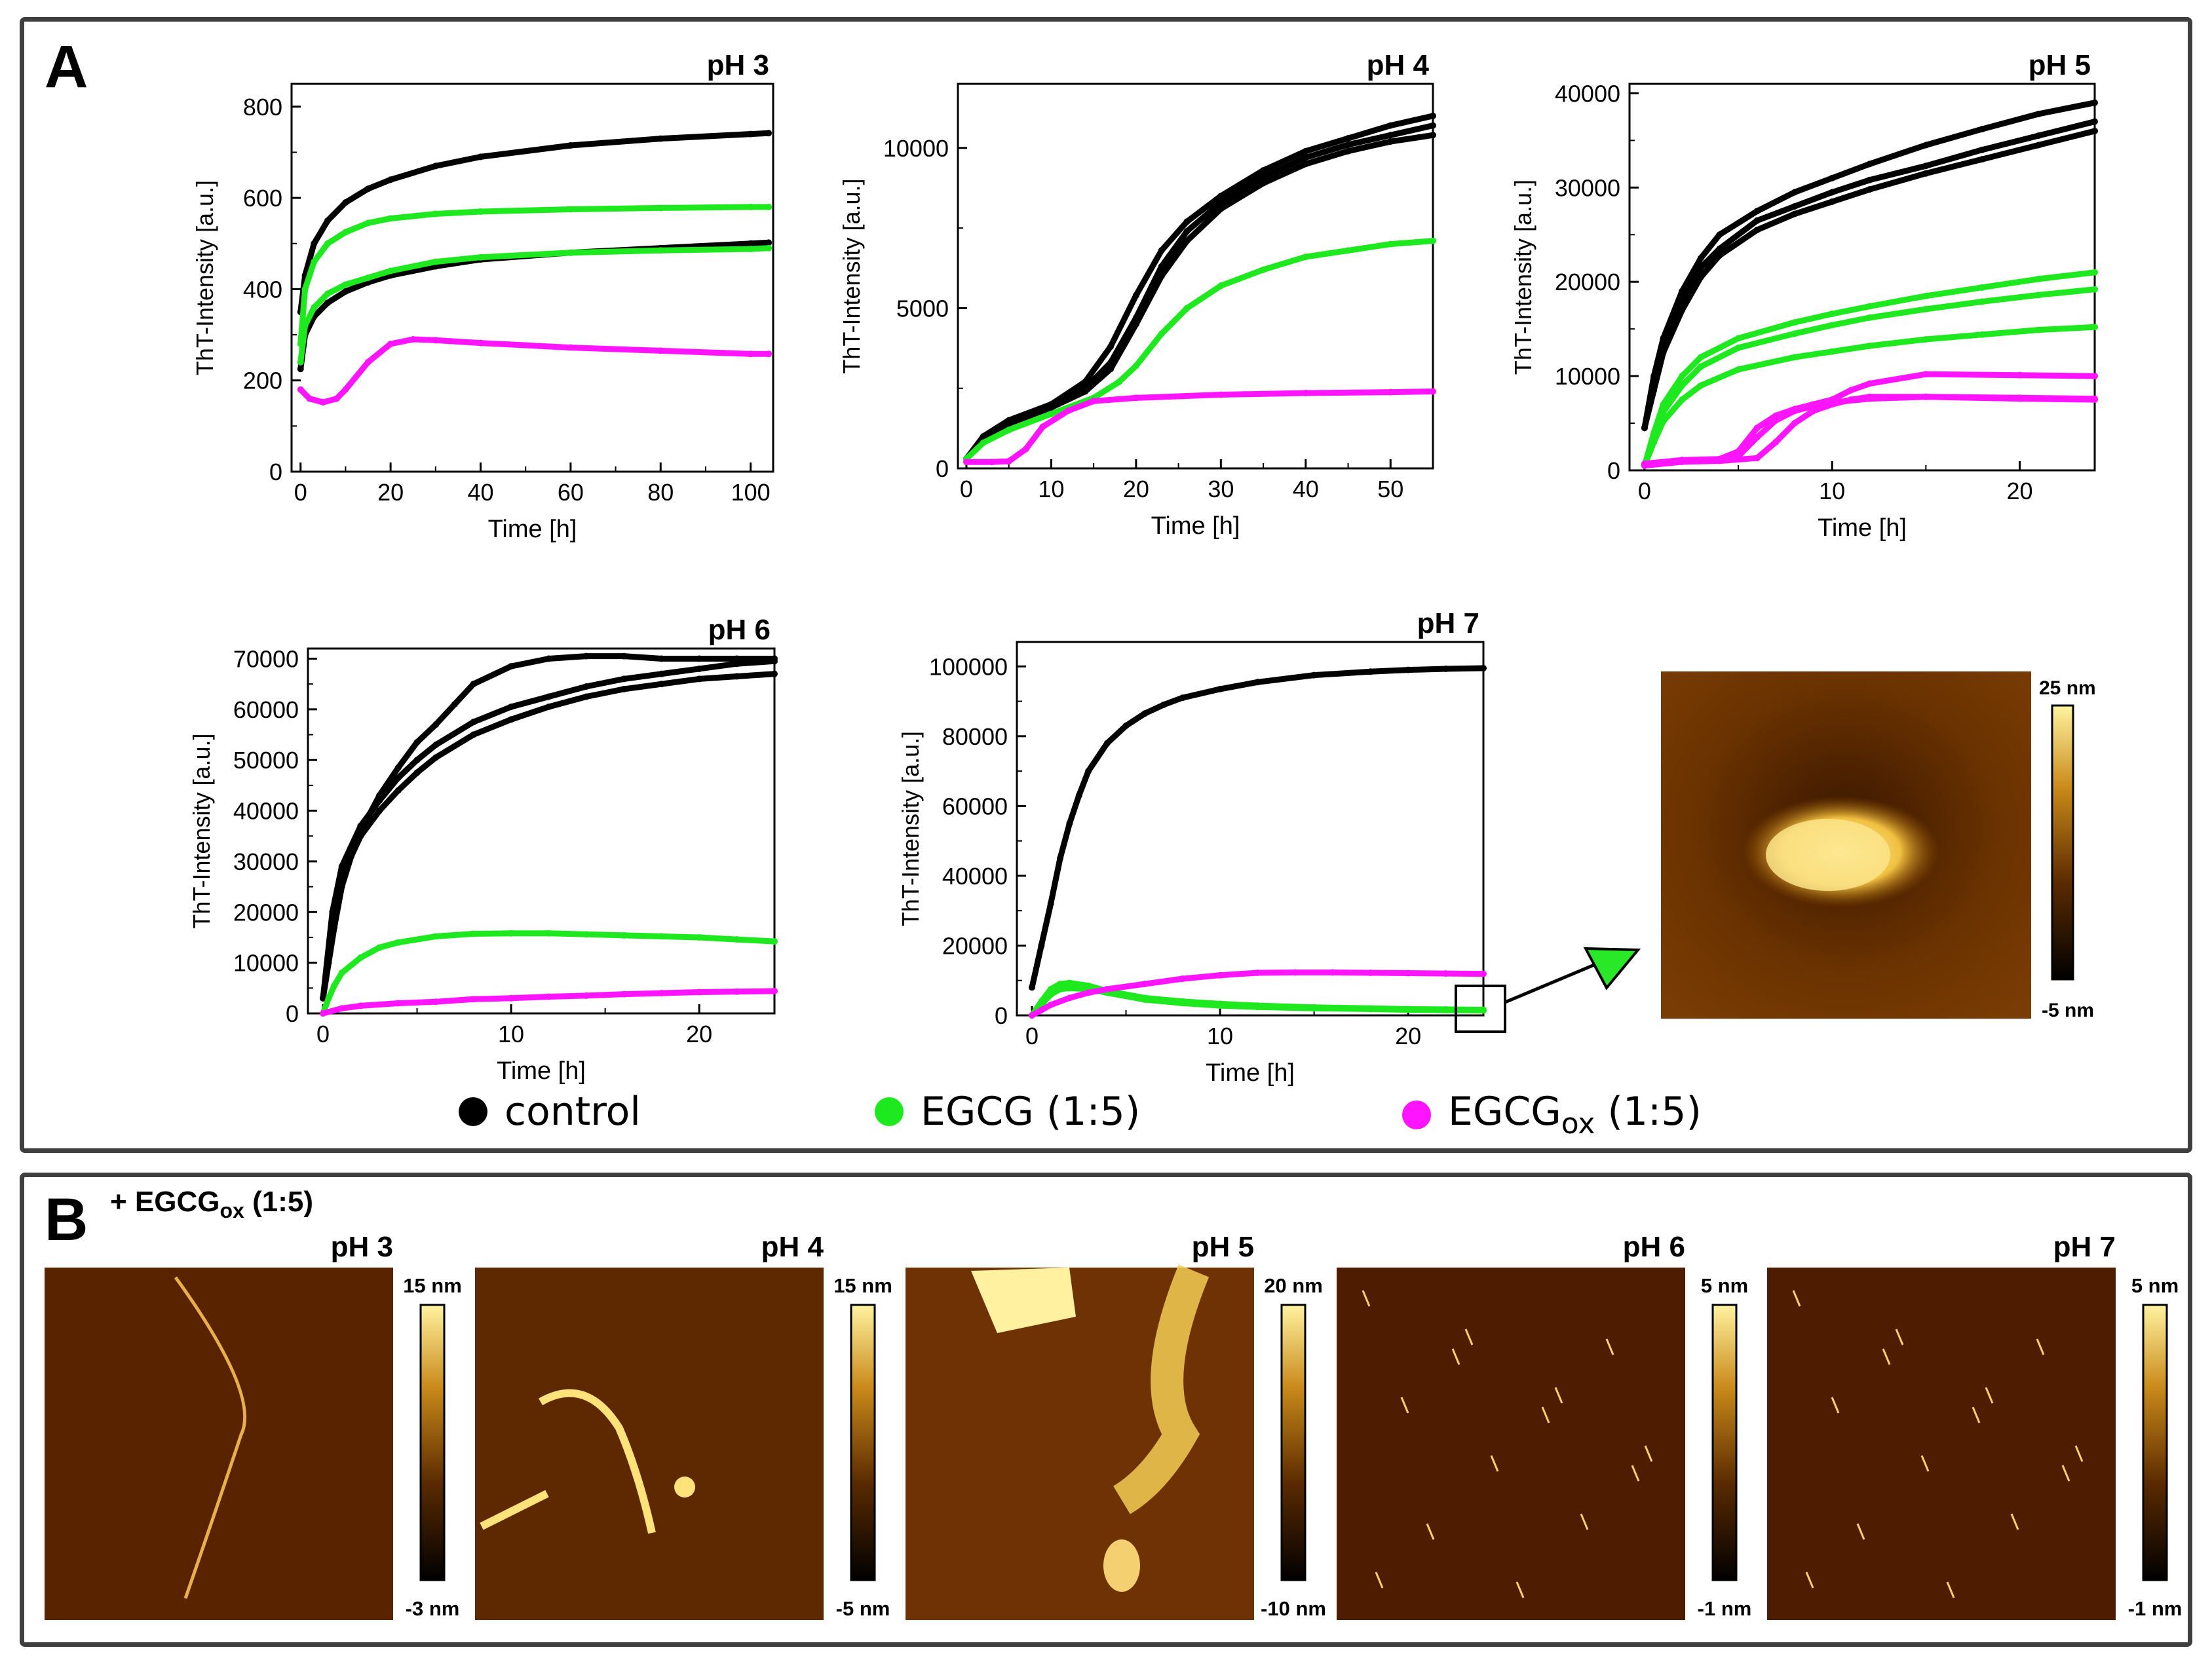 Image resolution: width=2212 pixels, height=1658 pixels. What do you see at coordinates (1294, 1608) in the screenshot?
I see `afm-scale-min: -10 nm` at bounding box center [1294, 1608].